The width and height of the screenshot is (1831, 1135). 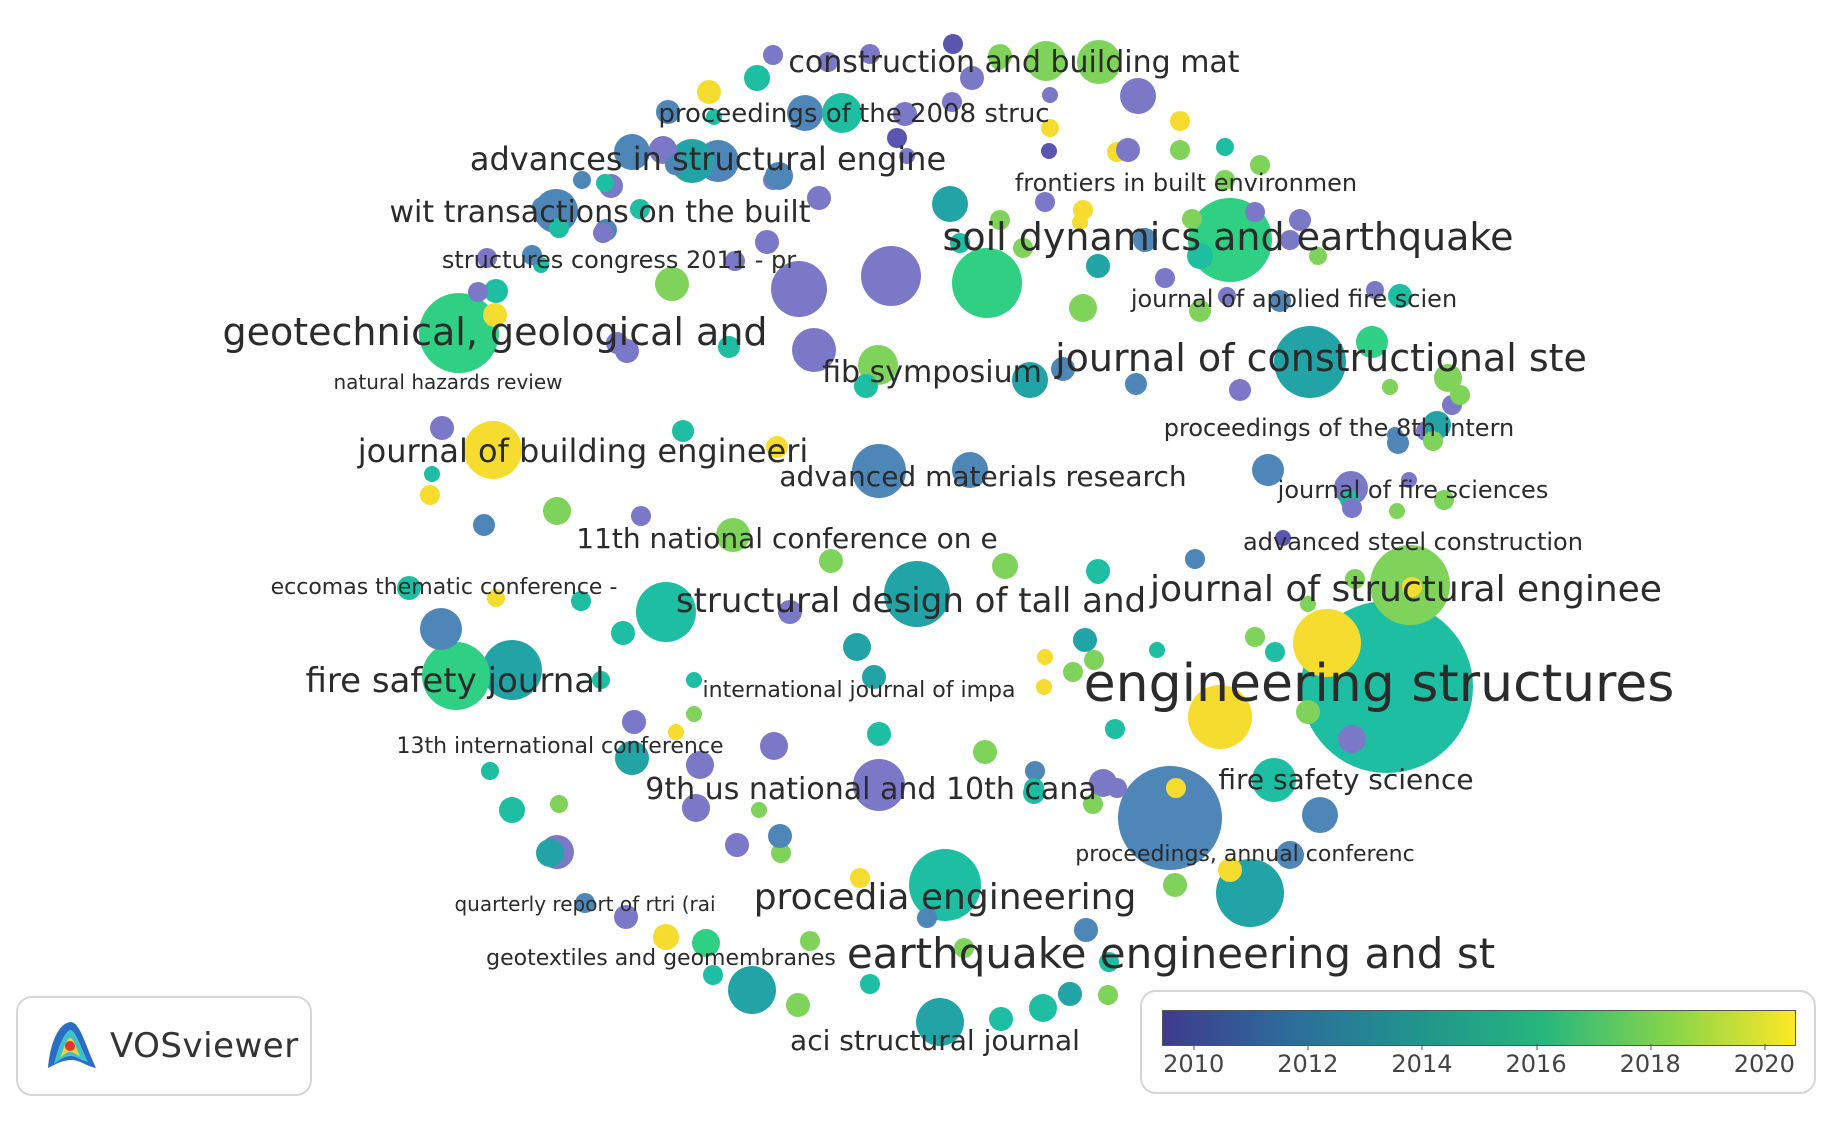 What do you see at coordinates (600, 212) in the screenshot?
I see `journal-label: wit transactions on the built` at bounding box center [600, 212].